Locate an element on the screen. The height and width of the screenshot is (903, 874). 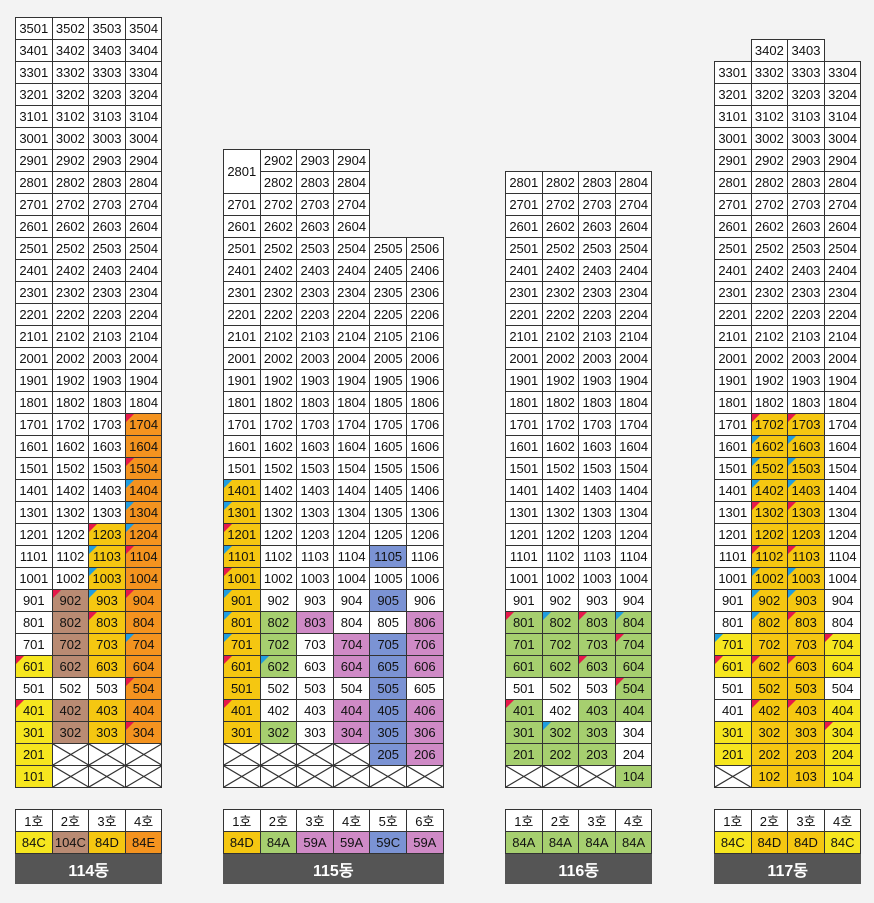
unit-cell: 2404 is located at coordinates (143, 270).